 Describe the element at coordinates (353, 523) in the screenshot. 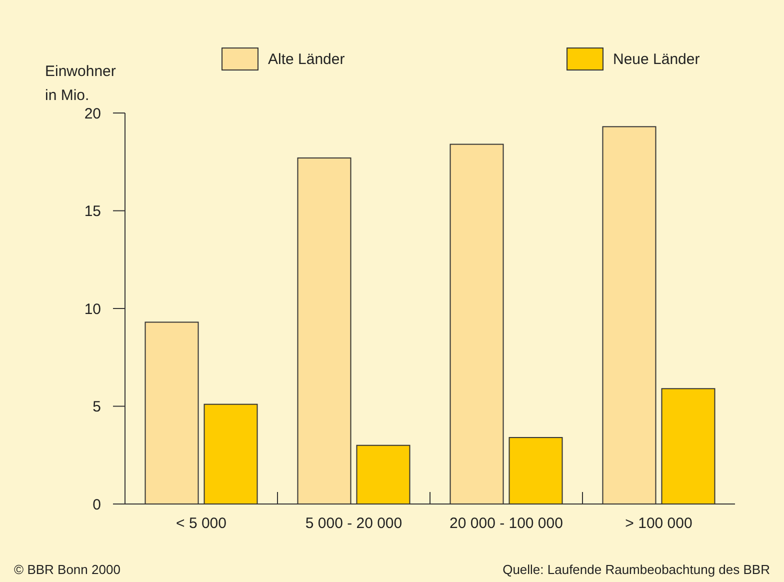

I see `x-tick-label: 5 000 - 20 000` at that location.